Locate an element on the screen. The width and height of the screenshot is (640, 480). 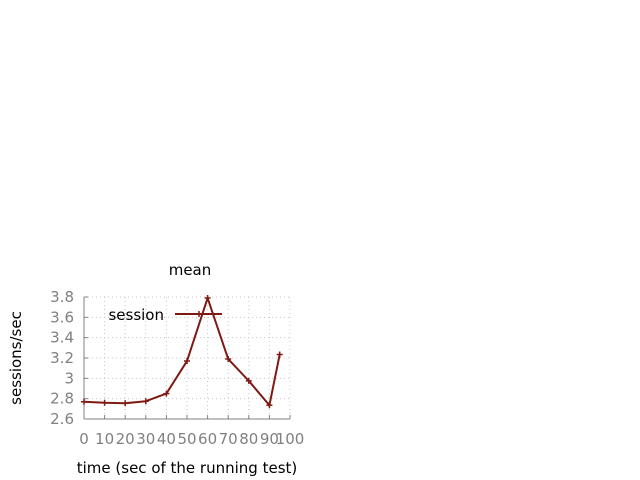
x-tick-label: 70 is located at coordinates (228, 439).